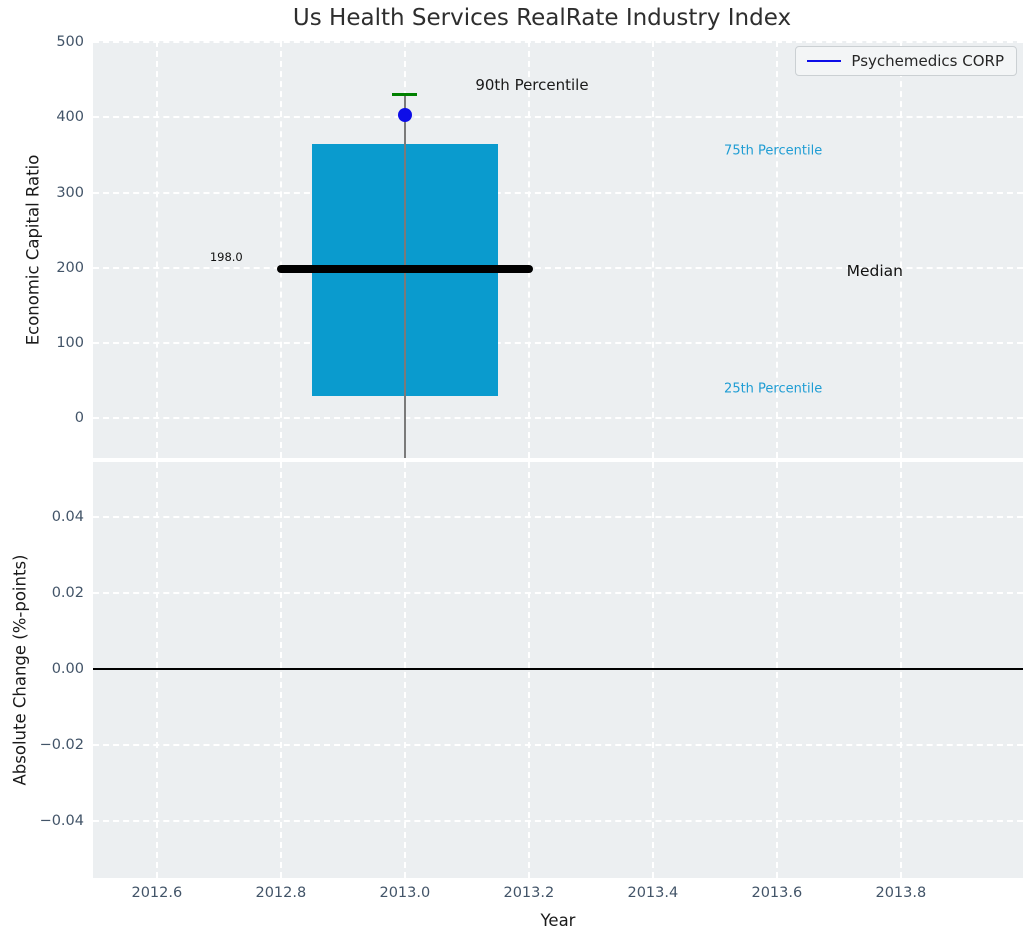 Image resolution: width=1034 pixels, height=942 pixels. I want to click on company-point, so click(404, 115).